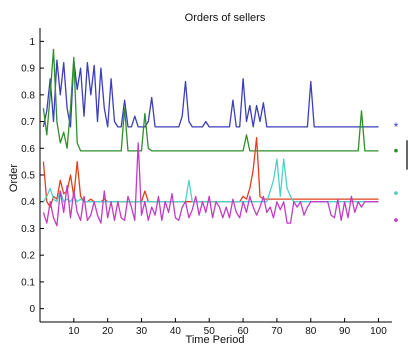 The width and height of the screenshot is (416, 355). What do you see at coordinates (28, 229) in the screenshot?
I see `y-tick-label: 0.3` at bounding box center [28, 229].